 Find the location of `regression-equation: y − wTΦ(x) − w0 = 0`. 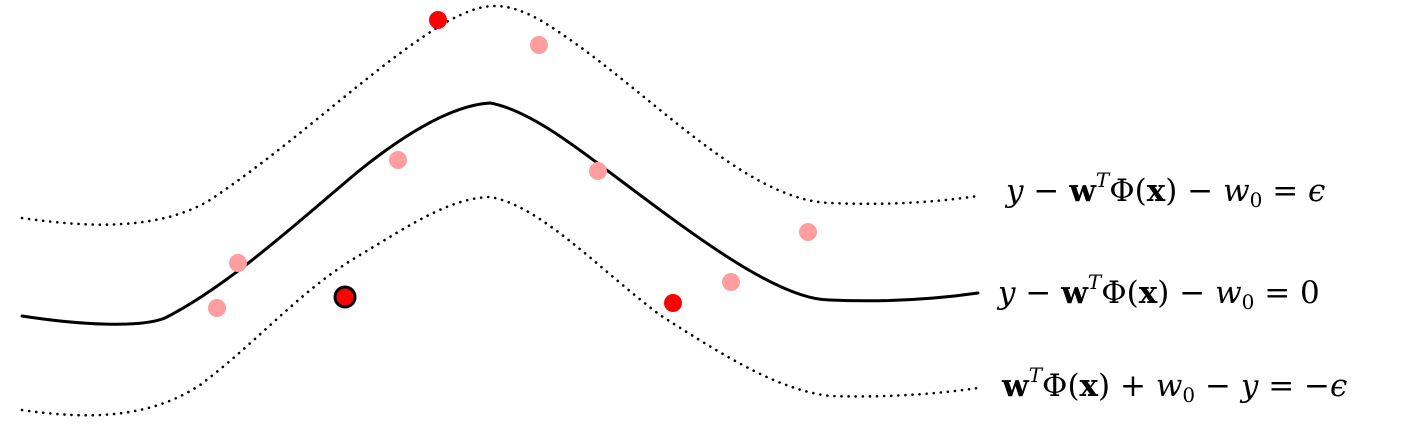

regression-equation: y − wTΦ(x) − w0 = 0 is located at coordinates (1159, 292).